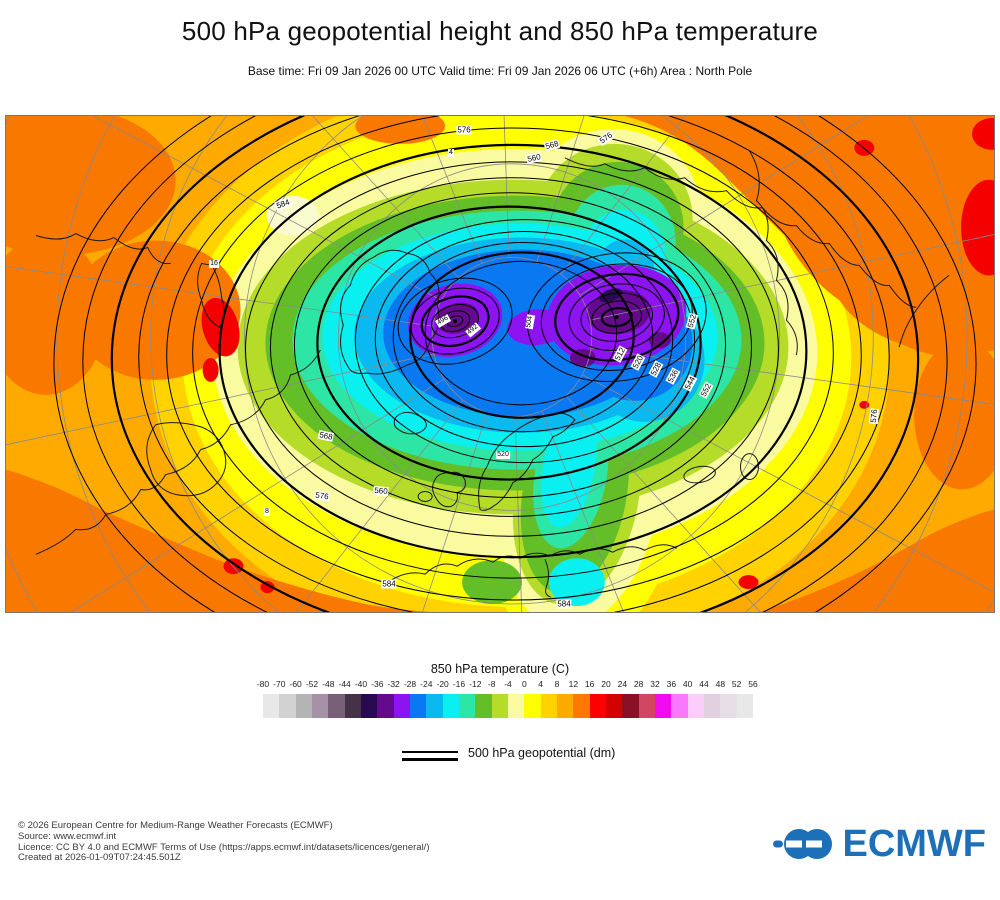 The image size is (1000, 900). What do you see at coordinates (704, 684) in the screenshot?
I see `colorbar-tick: 44` at bounding box center [704, 684].